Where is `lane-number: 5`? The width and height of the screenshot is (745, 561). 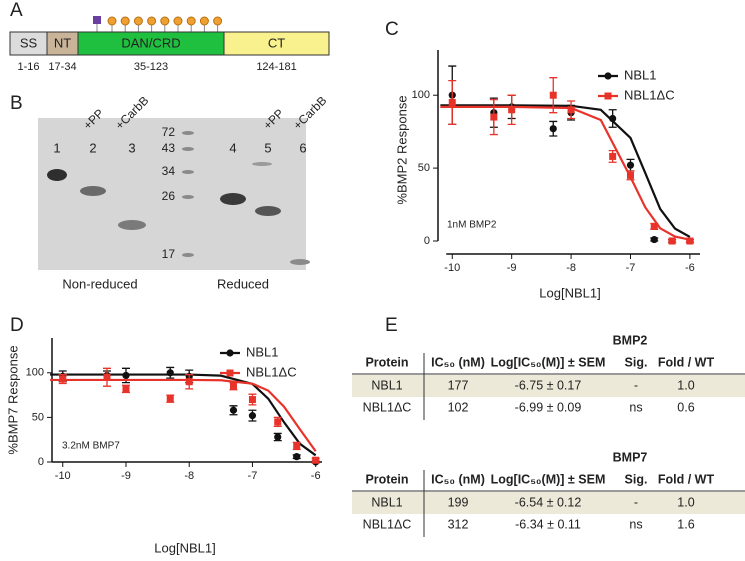 lane-number: 5 is located at coordinates (267, 147).